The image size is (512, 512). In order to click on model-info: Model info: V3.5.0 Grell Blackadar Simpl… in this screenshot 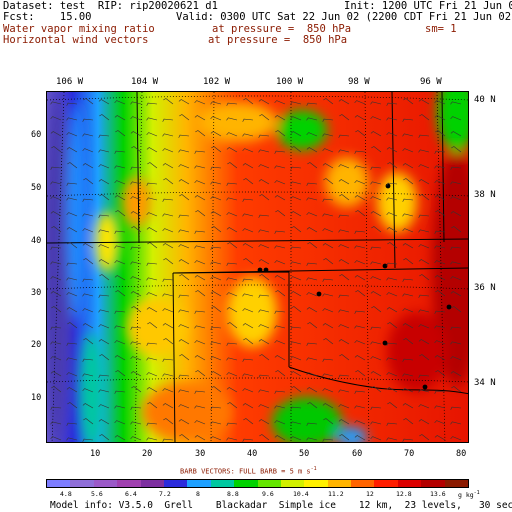, I will do `click(281, 505)`.